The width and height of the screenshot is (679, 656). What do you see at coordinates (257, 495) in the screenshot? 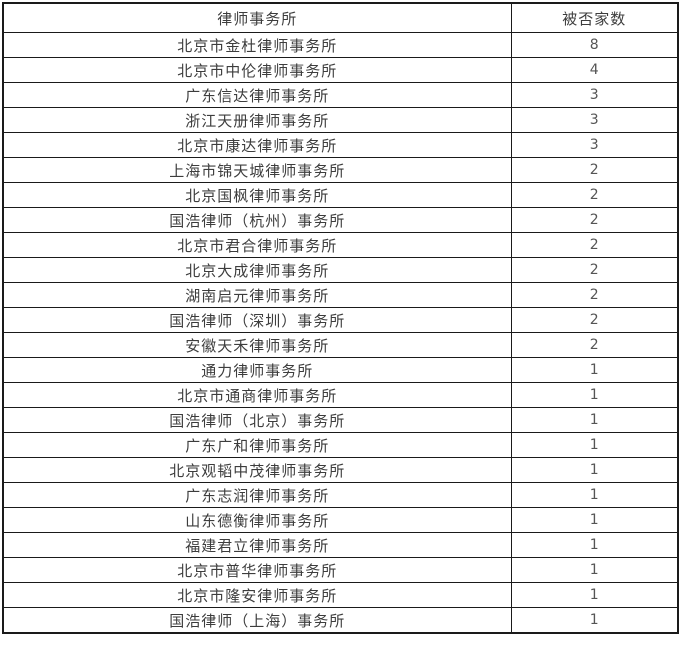
I see `law-firm-name: 广东志润律师事务所` at bounding box center [257, 495].